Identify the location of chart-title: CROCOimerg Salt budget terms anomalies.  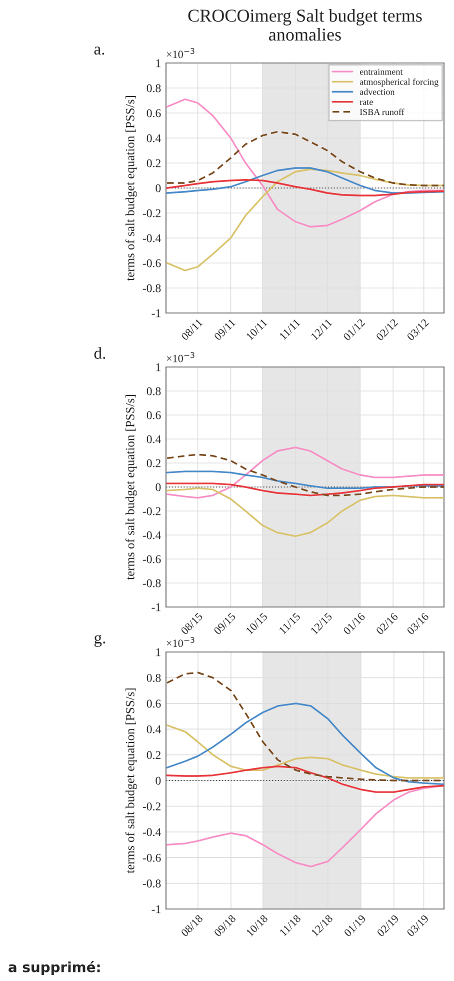
(305, 25).